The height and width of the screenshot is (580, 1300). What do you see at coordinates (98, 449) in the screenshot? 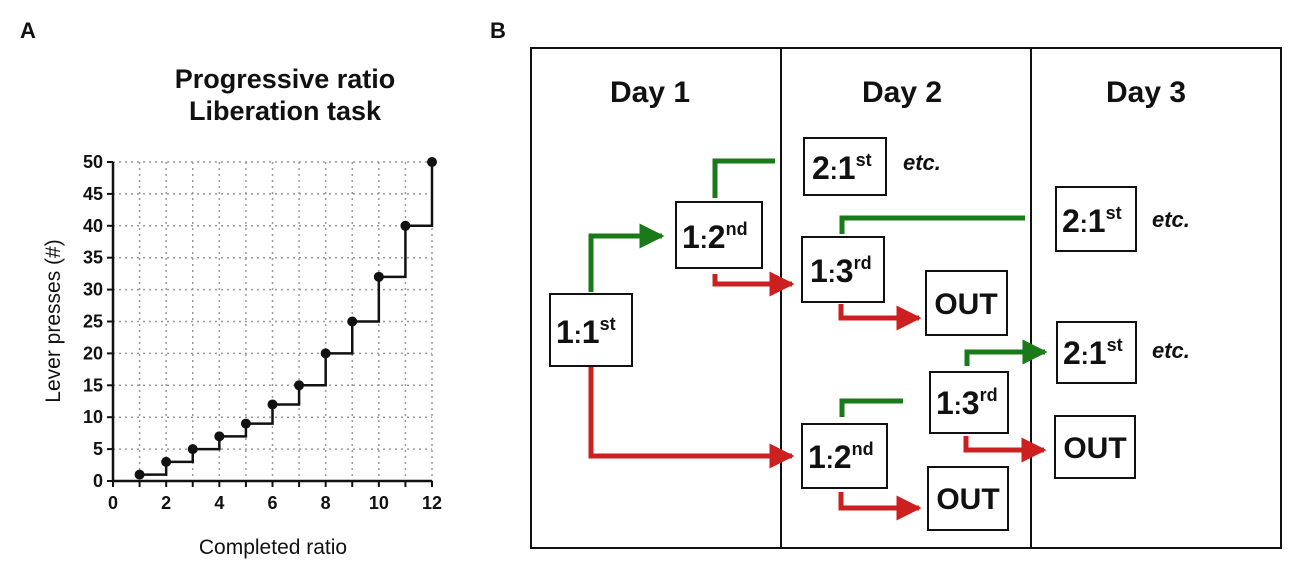
I see `y-tick-label: 5` at bounding box center [98, 449].